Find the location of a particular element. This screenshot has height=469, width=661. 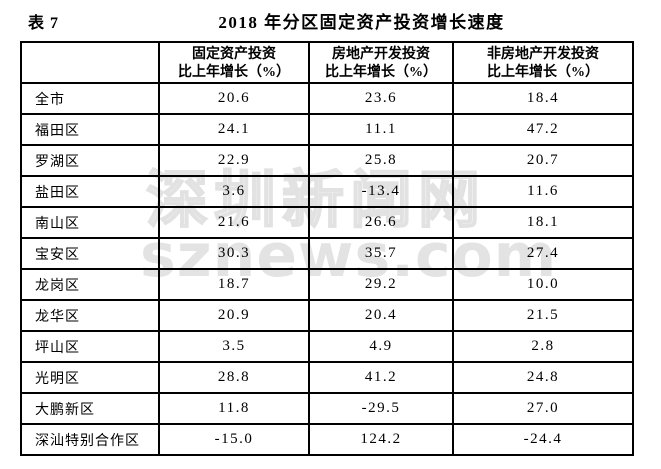

cell-value: 22.9 is located at coordinates (234, 160).